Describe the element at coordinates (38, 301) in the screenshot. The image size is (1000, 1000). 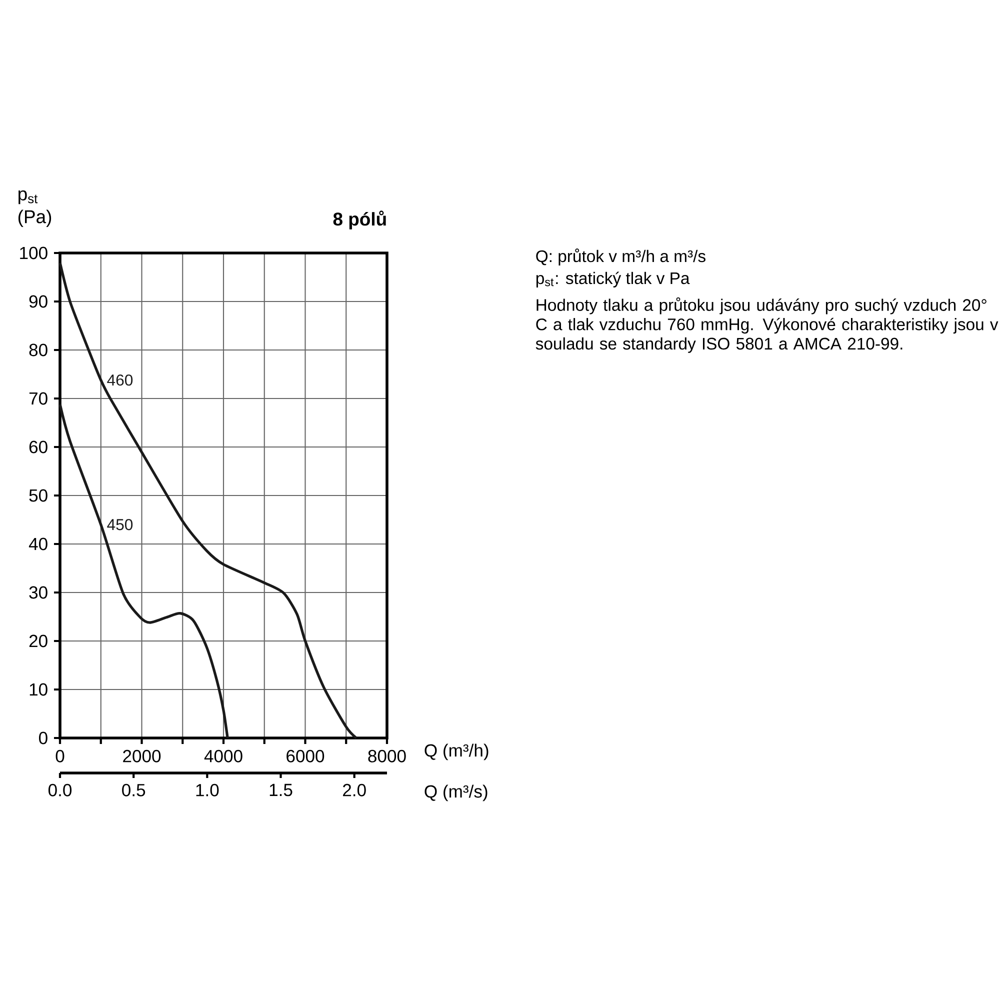
I see `y-tick-label: 90` at that location.